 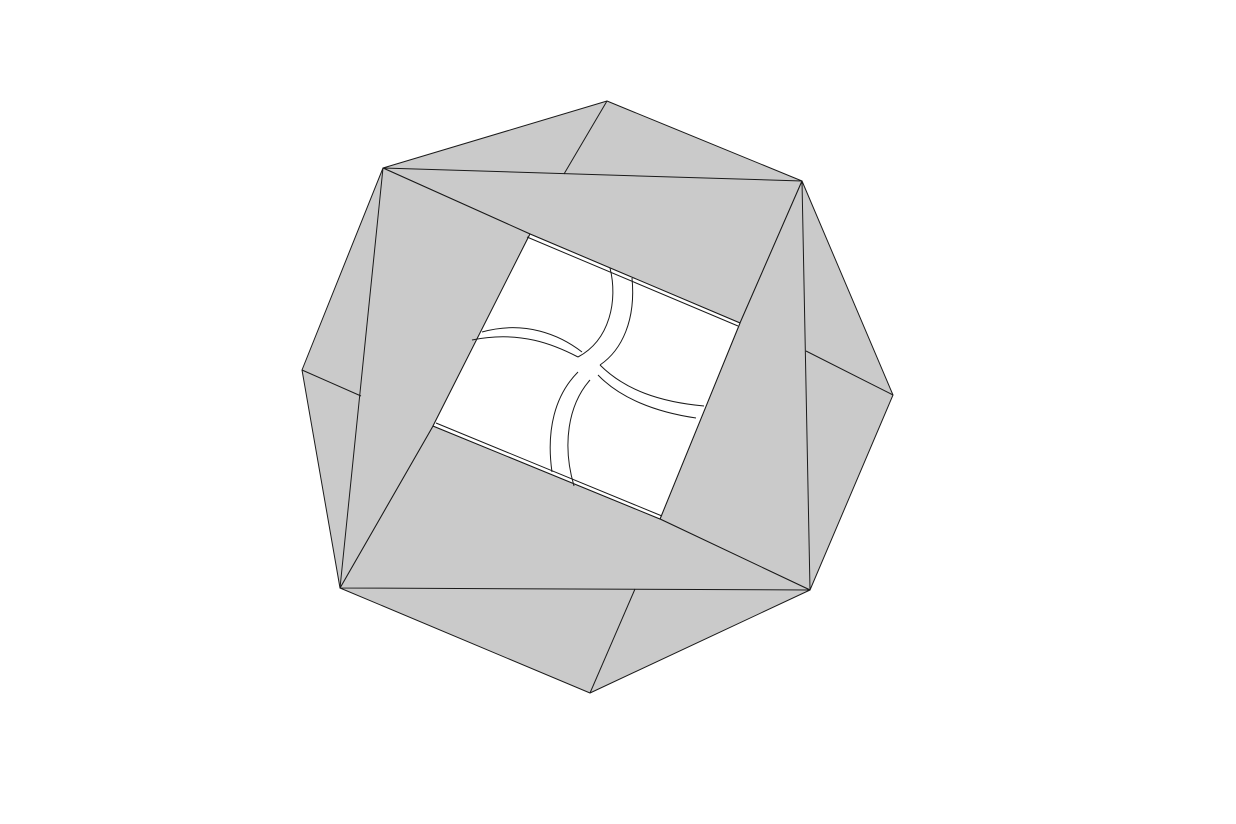 I want to click on curve-bottom-b, so click(x=579, y=433).